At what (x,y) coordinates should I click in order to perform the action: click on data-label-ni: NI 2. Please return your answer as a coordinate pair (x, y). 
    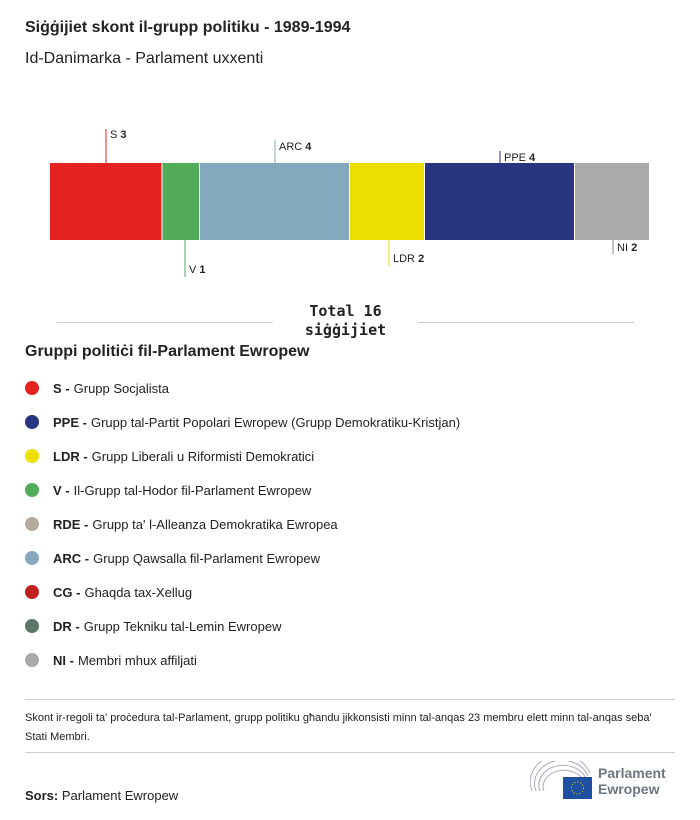
    Looking at the image, I should click on (627, 248).